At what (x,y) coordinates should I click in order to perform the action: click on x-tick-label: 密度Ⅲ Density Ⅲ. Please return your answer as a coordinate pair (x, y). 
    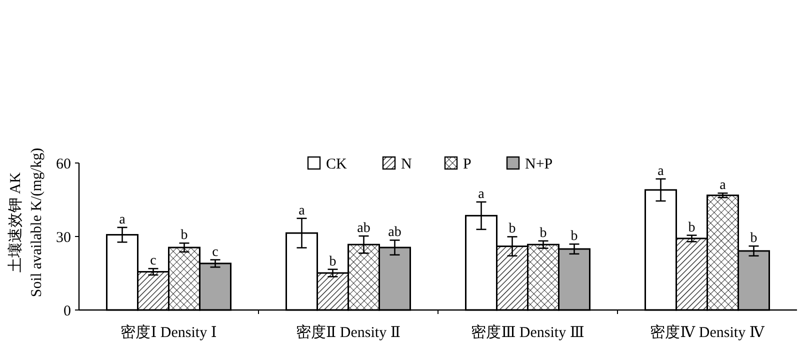
    Looking at the image, I should click on (527, 332).